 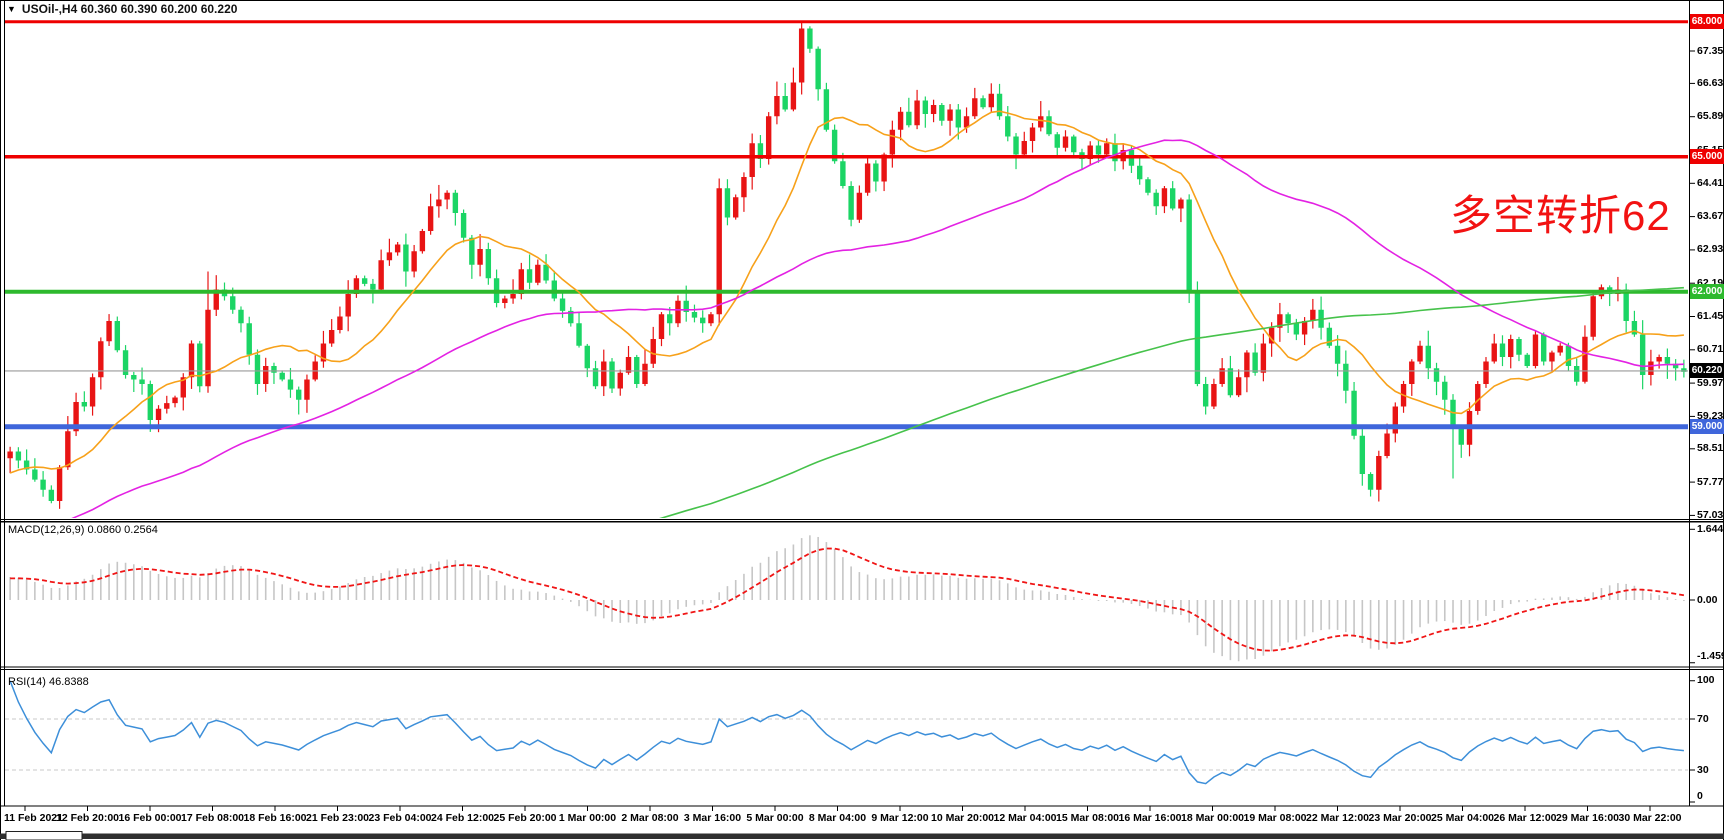 I want to click on macd-histogram, so click(x=847, y=598).